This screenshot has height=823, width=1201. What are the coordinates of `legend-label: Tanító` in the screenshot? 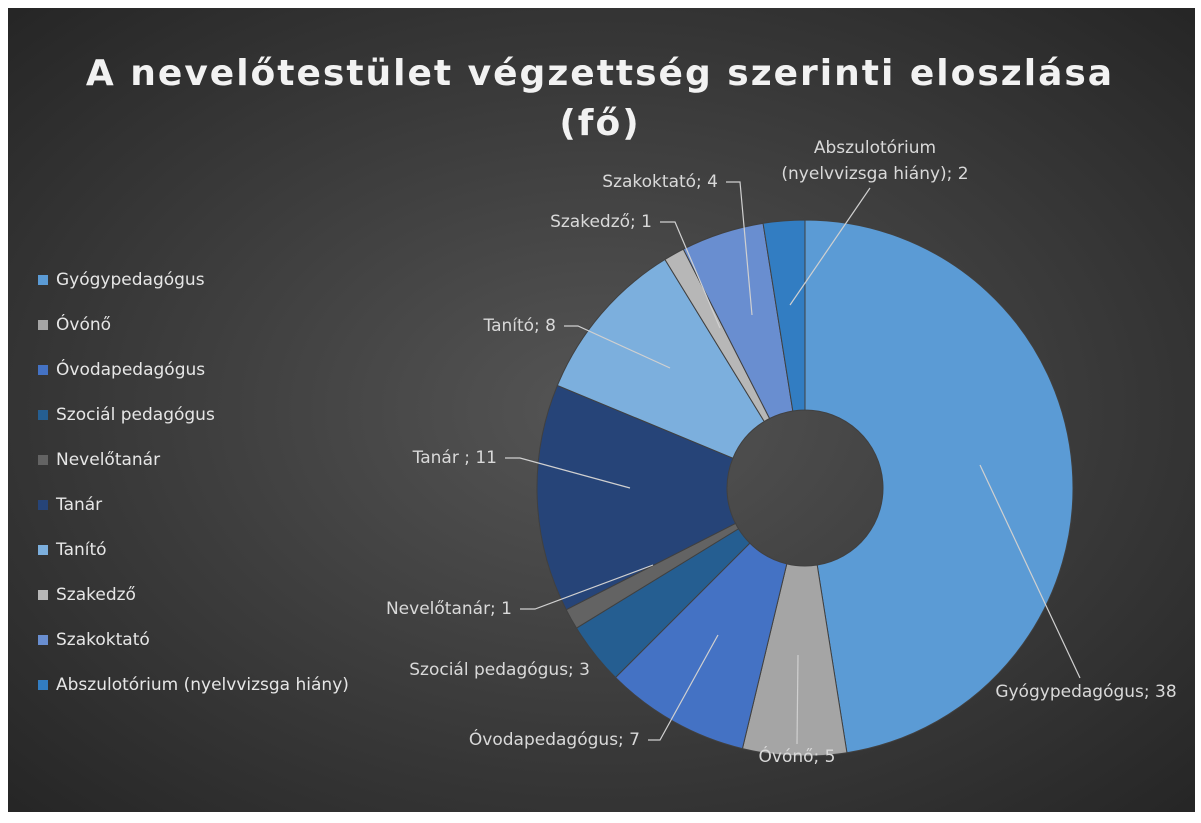 It's located at (81, 550).